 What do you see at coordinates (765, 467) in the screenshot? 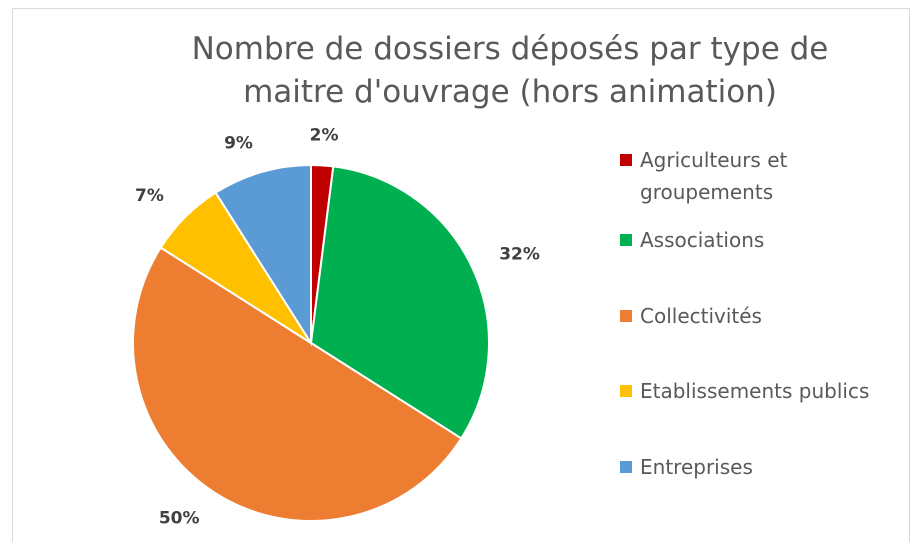
I see `legend-item: Entreprises` at bounding box center [765, 467].